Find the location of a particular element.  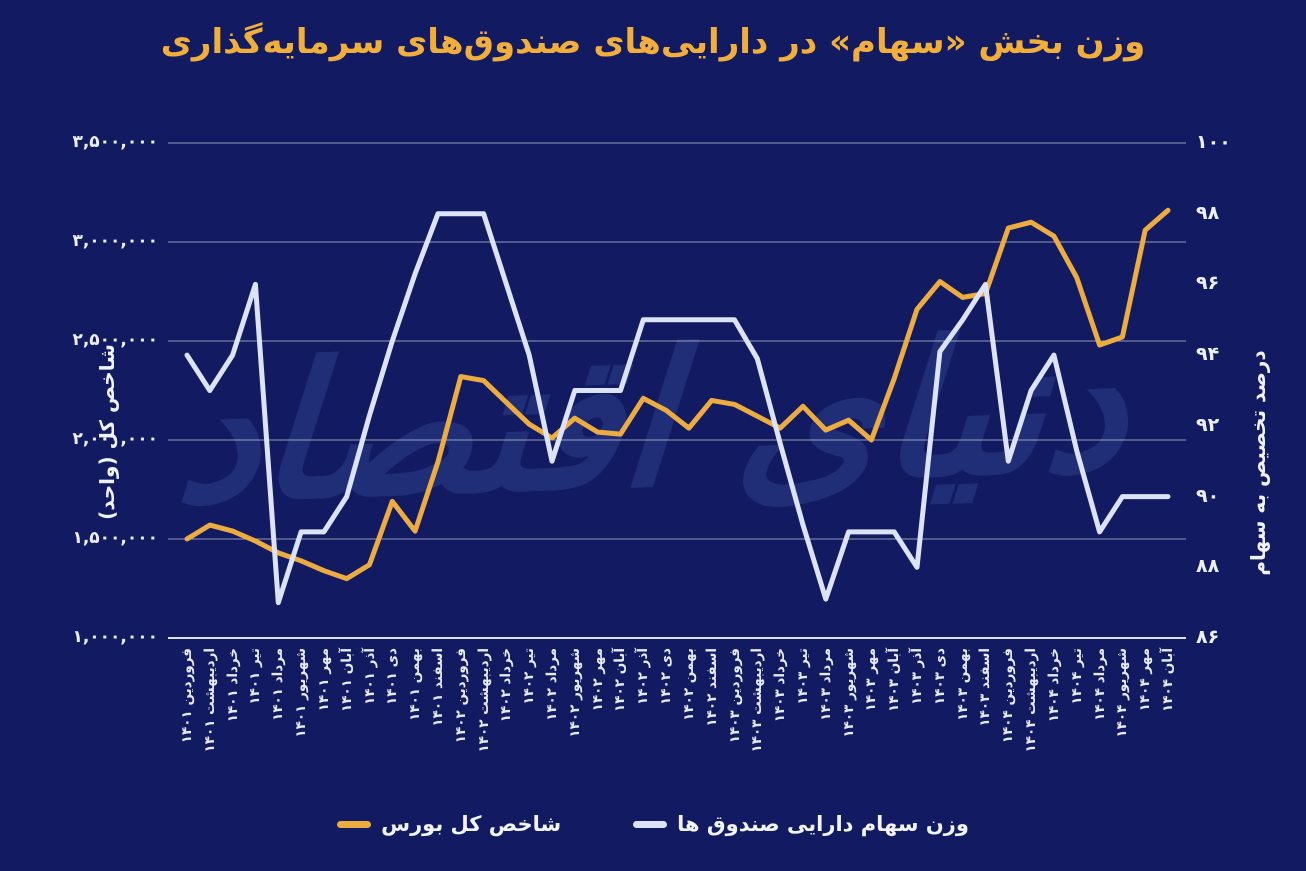

x-axis-label: خرداد ۱۴۰۳ is located at coordinates (780, 685).